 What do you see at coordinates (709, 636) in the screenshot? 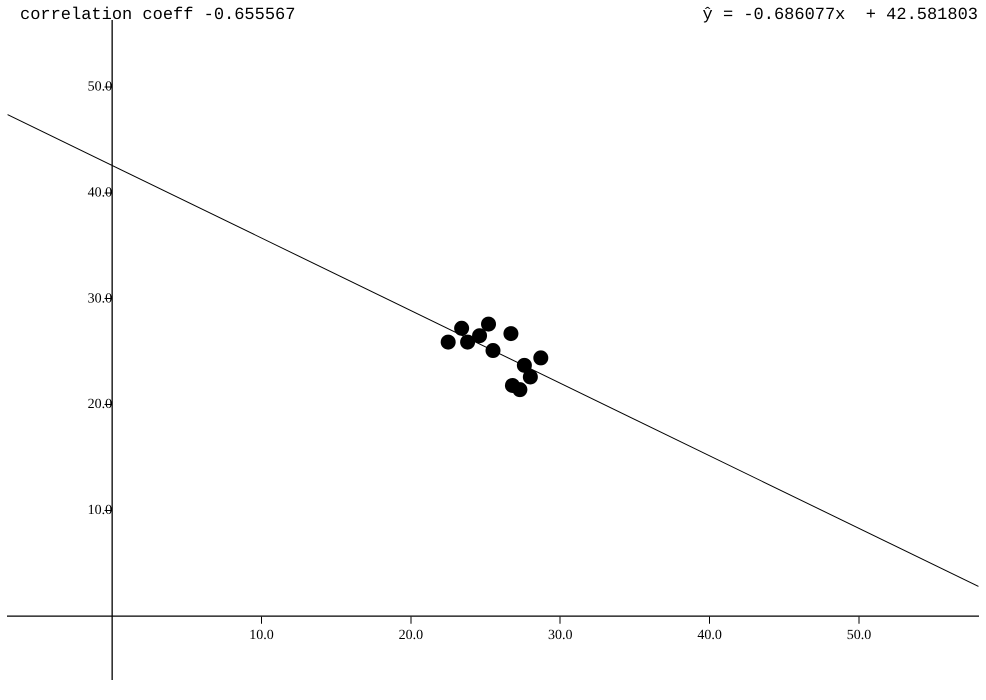
I see `x-tick-label: 40.0` at bounding box center [709, 636].